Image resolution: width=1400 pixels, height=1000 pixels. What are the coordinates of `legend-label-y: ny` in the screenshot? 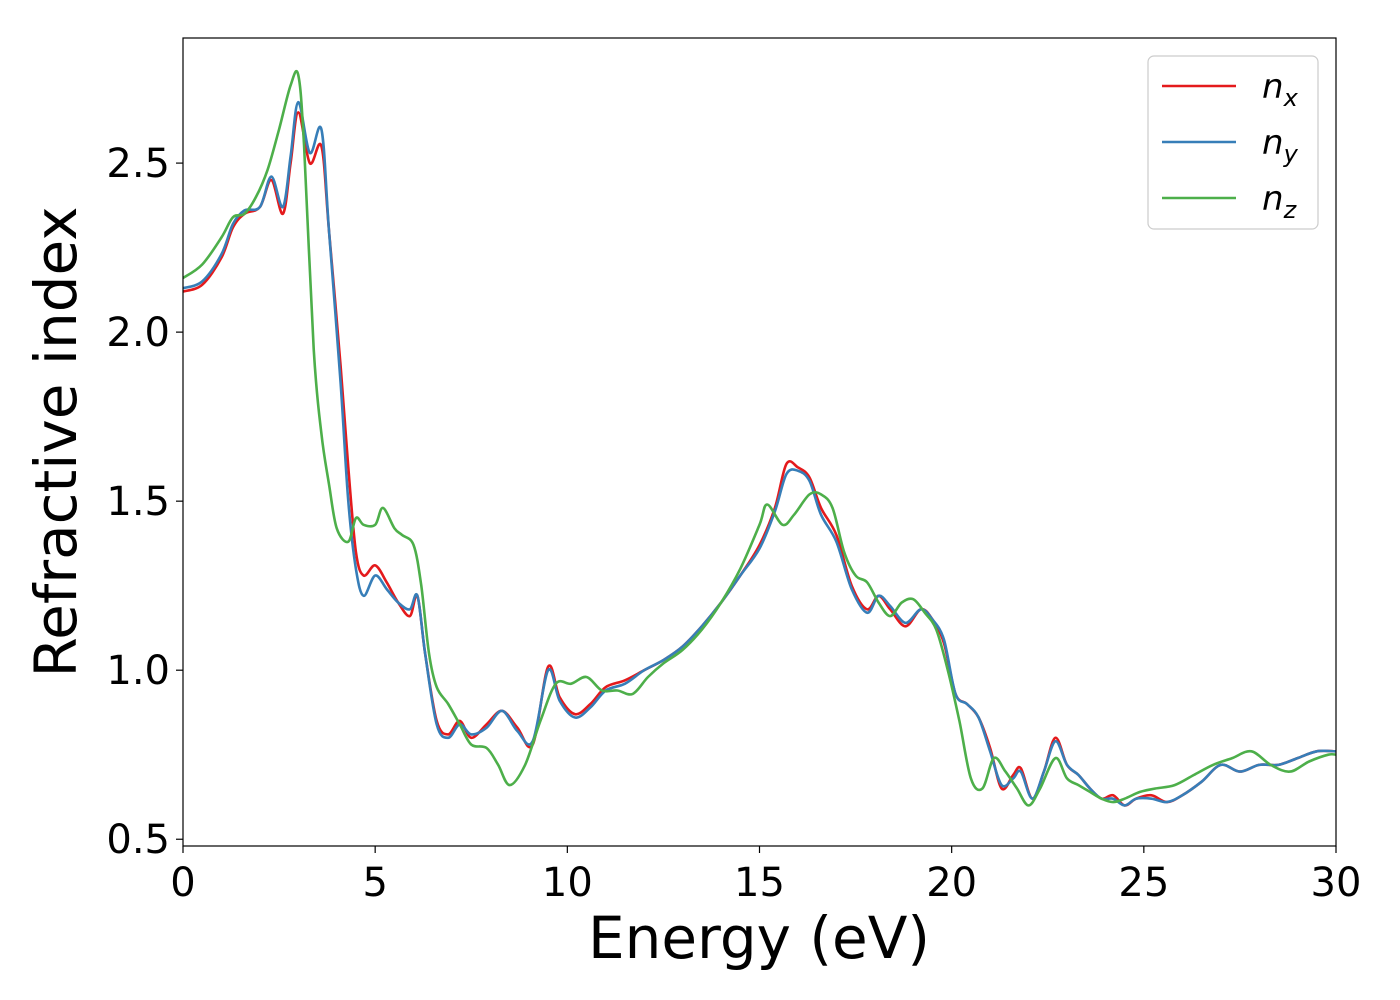 It's located at (1280, 145).